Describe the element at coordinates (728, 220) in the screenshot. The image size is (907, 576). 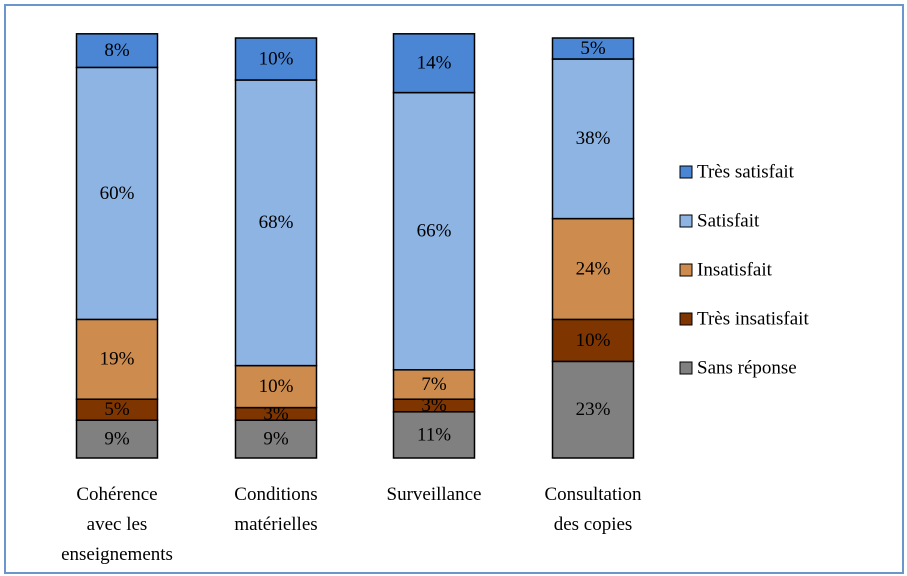
I see `legend-label: Satisfait` at that location.